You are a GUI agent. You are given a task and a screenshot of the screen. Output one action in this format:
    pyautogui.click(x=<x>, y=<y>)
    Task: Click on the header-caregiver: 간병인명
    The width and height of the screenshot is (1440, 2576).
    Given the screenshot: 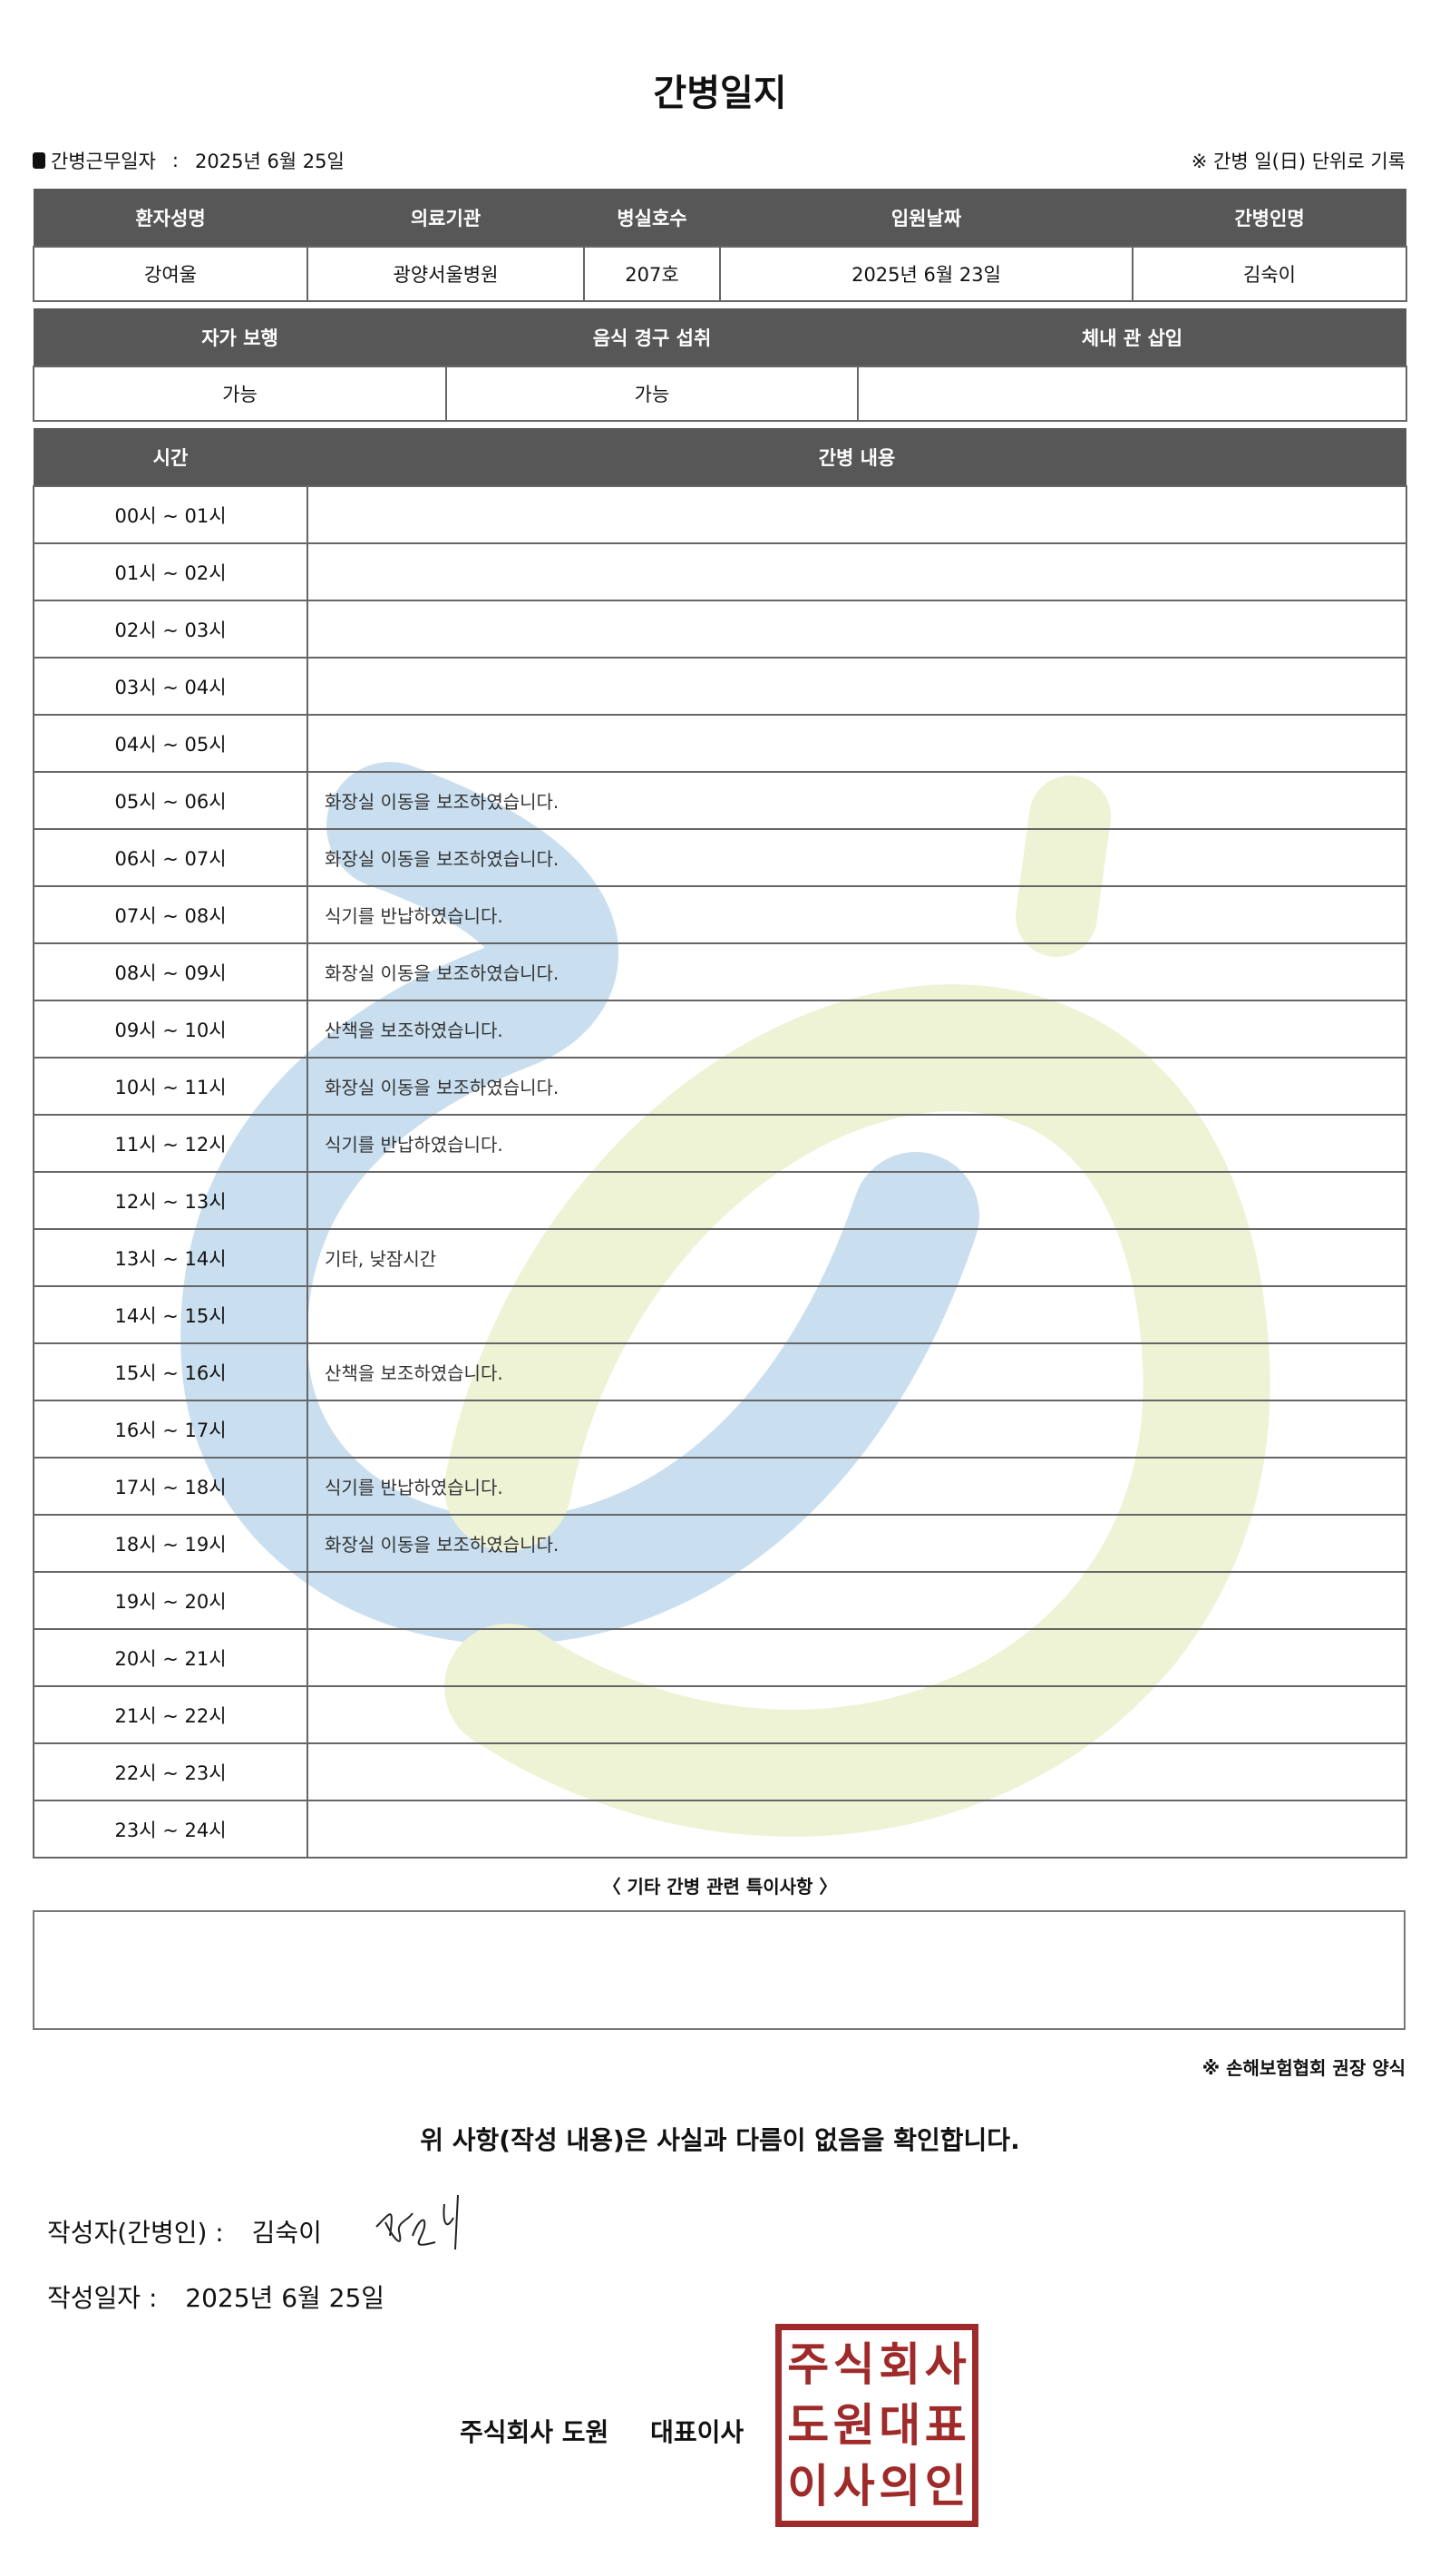 What is the action you would take?
    pyautogui.click(x=1269, y=218)
    